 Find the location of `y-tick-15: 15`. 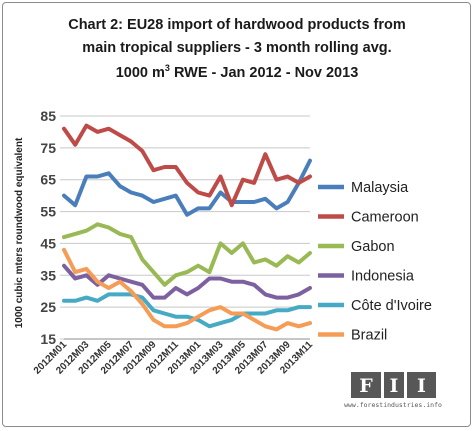

y-tick-15: 15 is located at coordinates (48, 339).